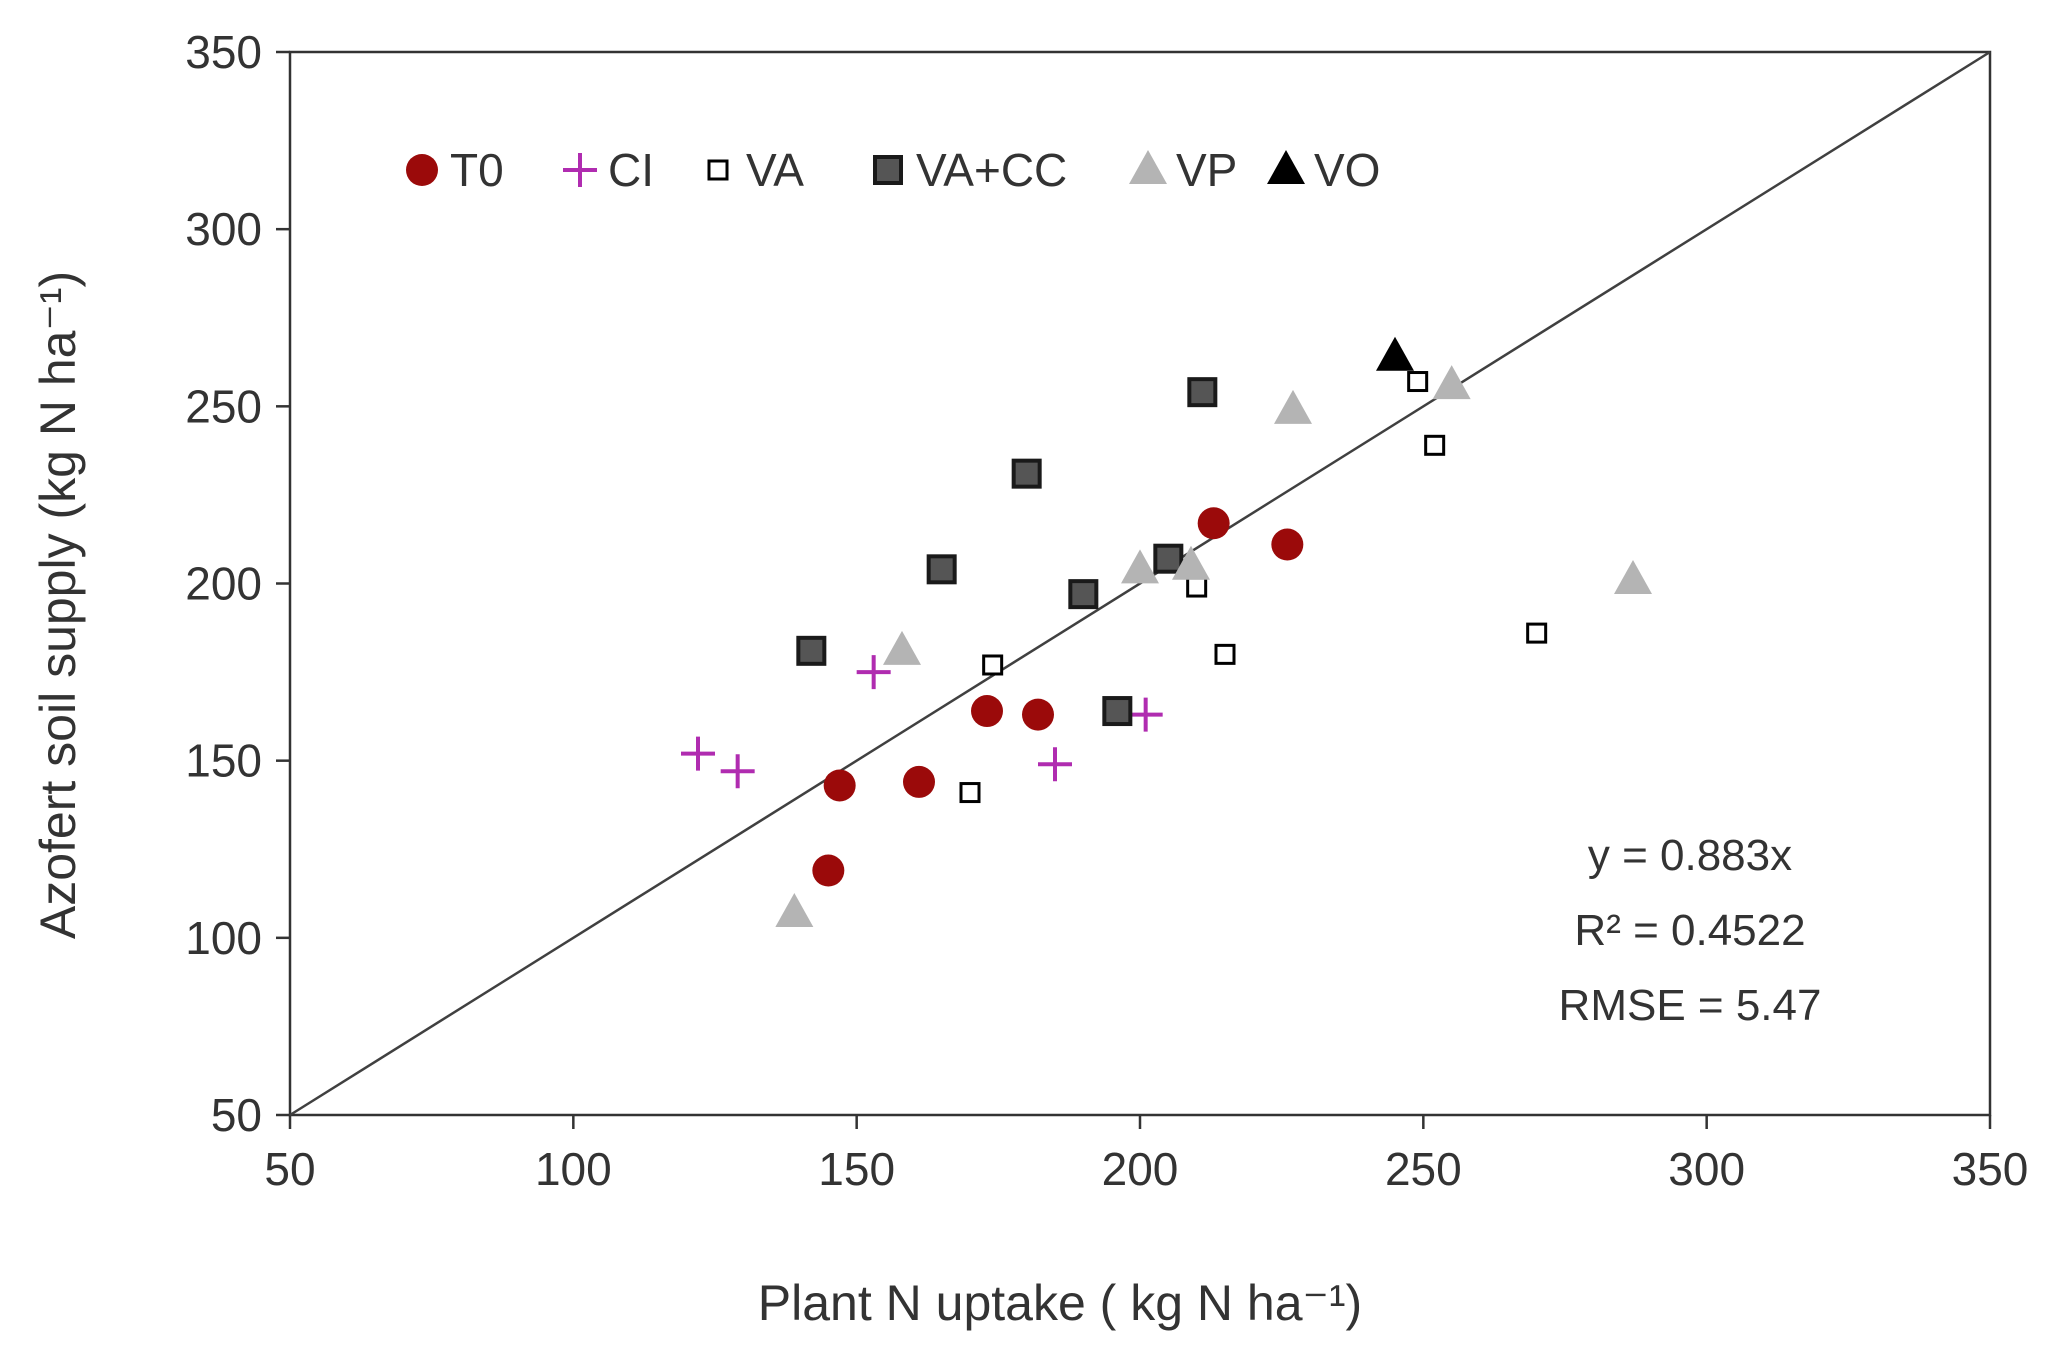 The height and width of the screenshot is (1367, 2063). What do you see at coordinates (856, 1169) in the screenshot?
I see `x-tick-label: 150` at bounding box center [856, 1169].